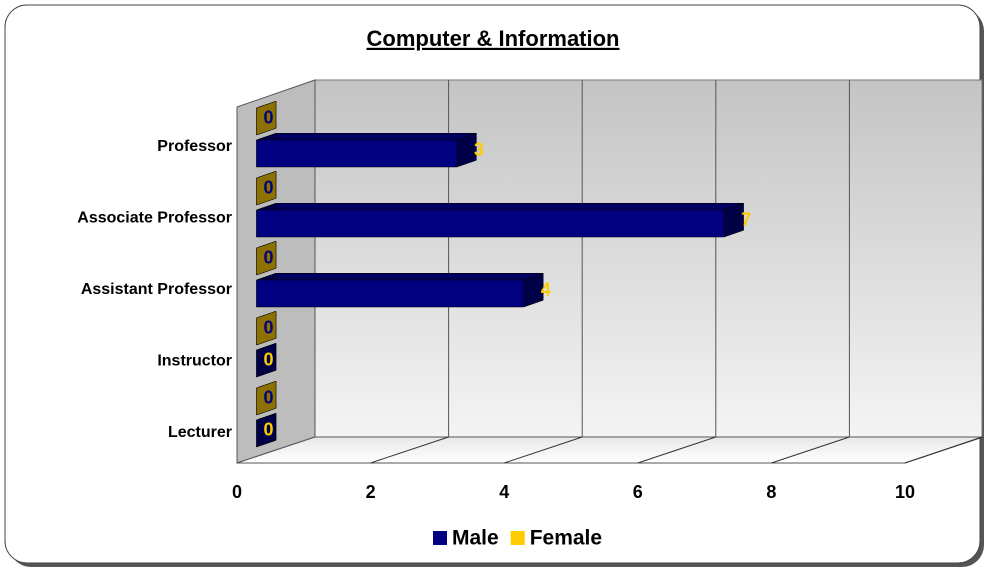 The height and width of the screenshot is (569, 986). I want to click on y-tick-label: Instructor, so click(194, 361).